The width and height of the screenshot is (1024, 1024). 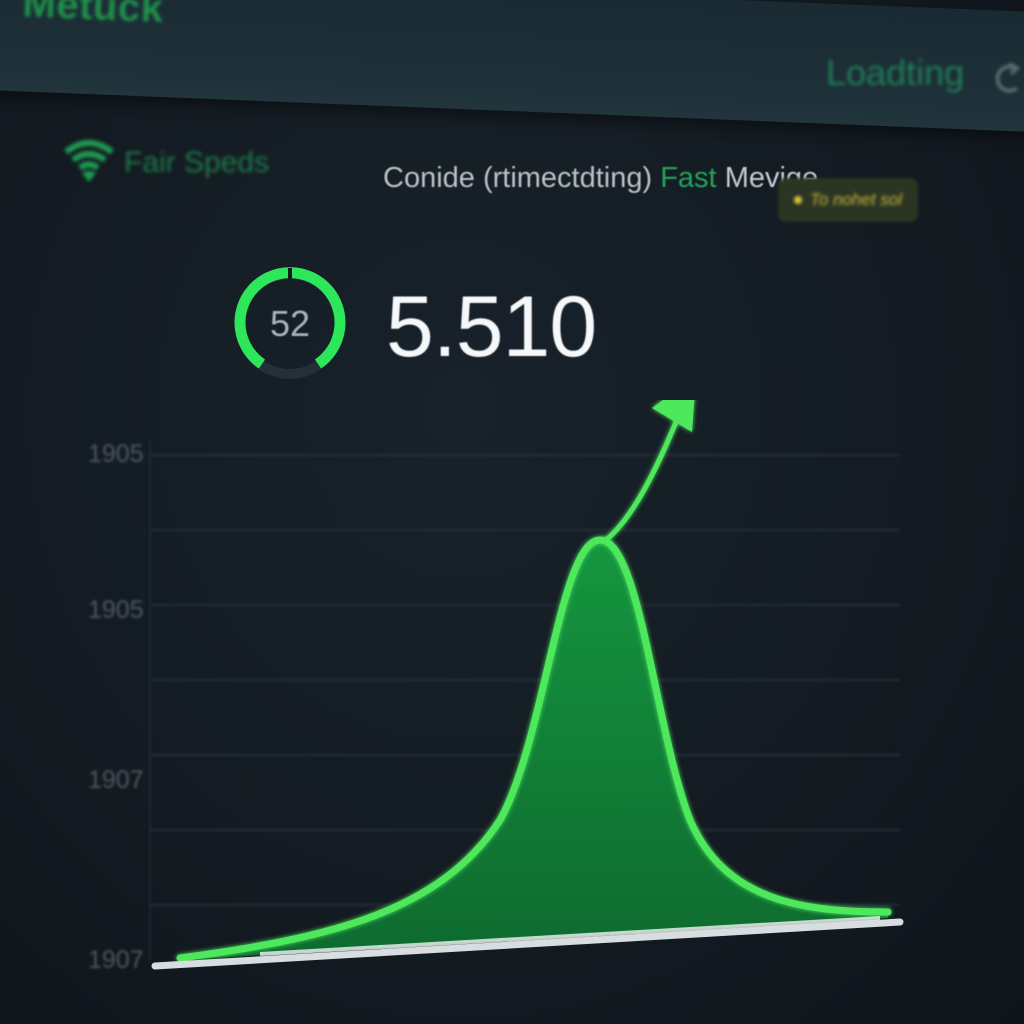 I want to click on speed-value: 5.510, so click(x=491, y=327).